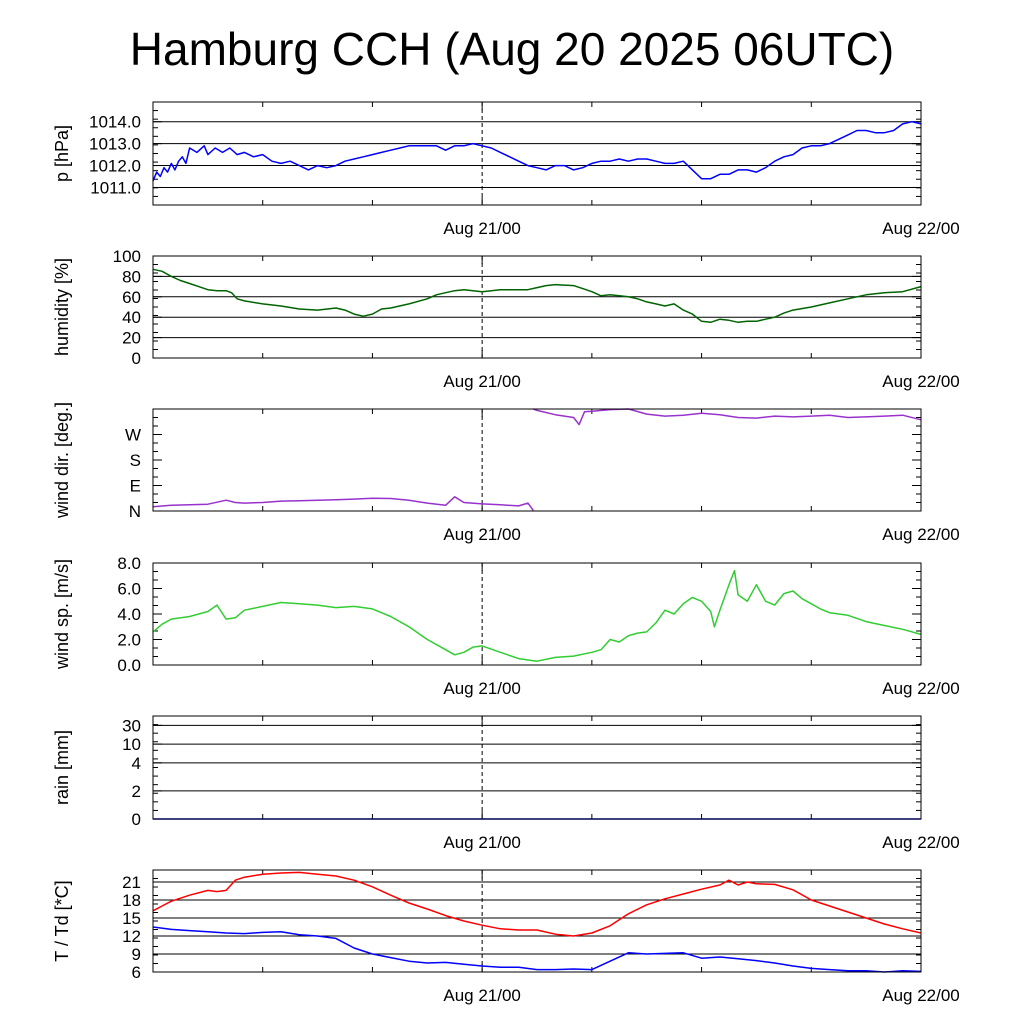 This screenshot has height=1024, width=1024. Describe the element at coordinates (131, 725) in the screenshot. I see `y-tick-label: 30` at that location.